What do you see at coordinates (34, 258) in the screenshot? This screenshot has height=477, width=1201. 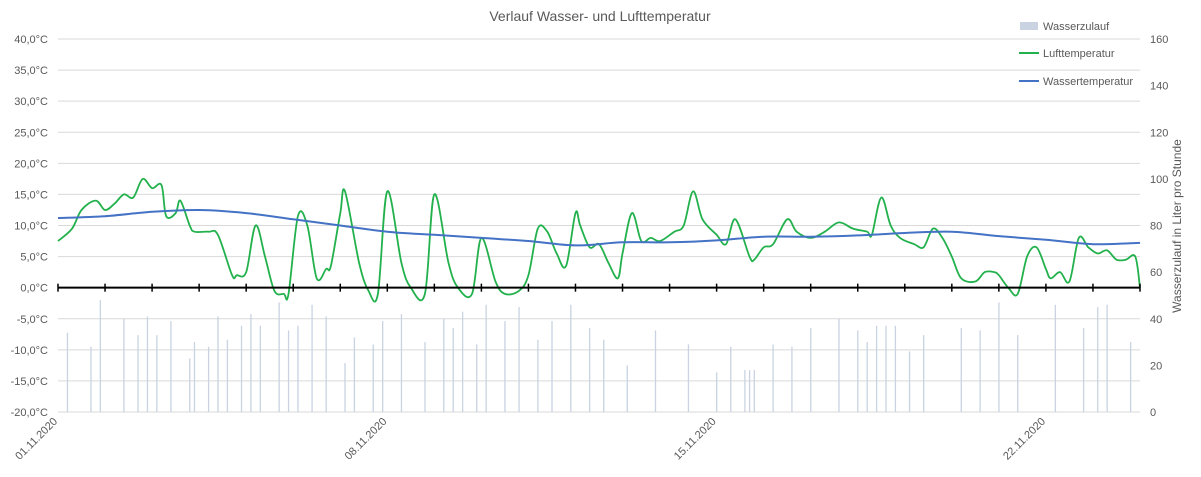 I see `y-left-tick-label: 5,0°C` at bounding box center [34, 258].